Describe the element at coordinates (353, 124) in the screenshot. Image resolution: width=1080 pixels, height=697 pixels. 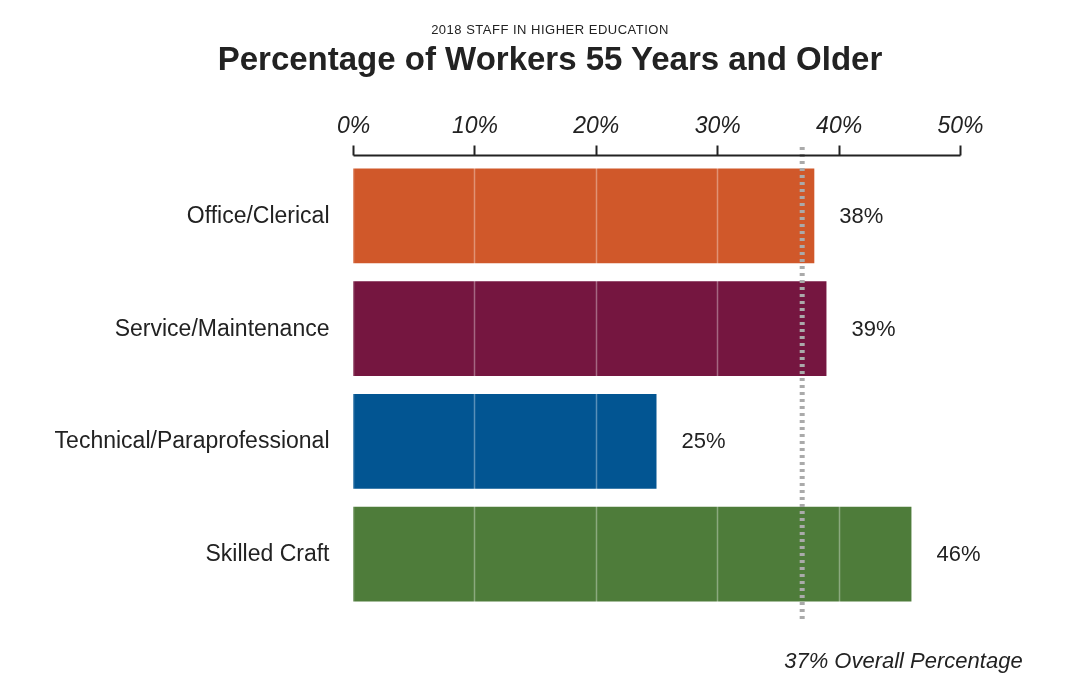
I see `x-tick-label: 0%` at that location.